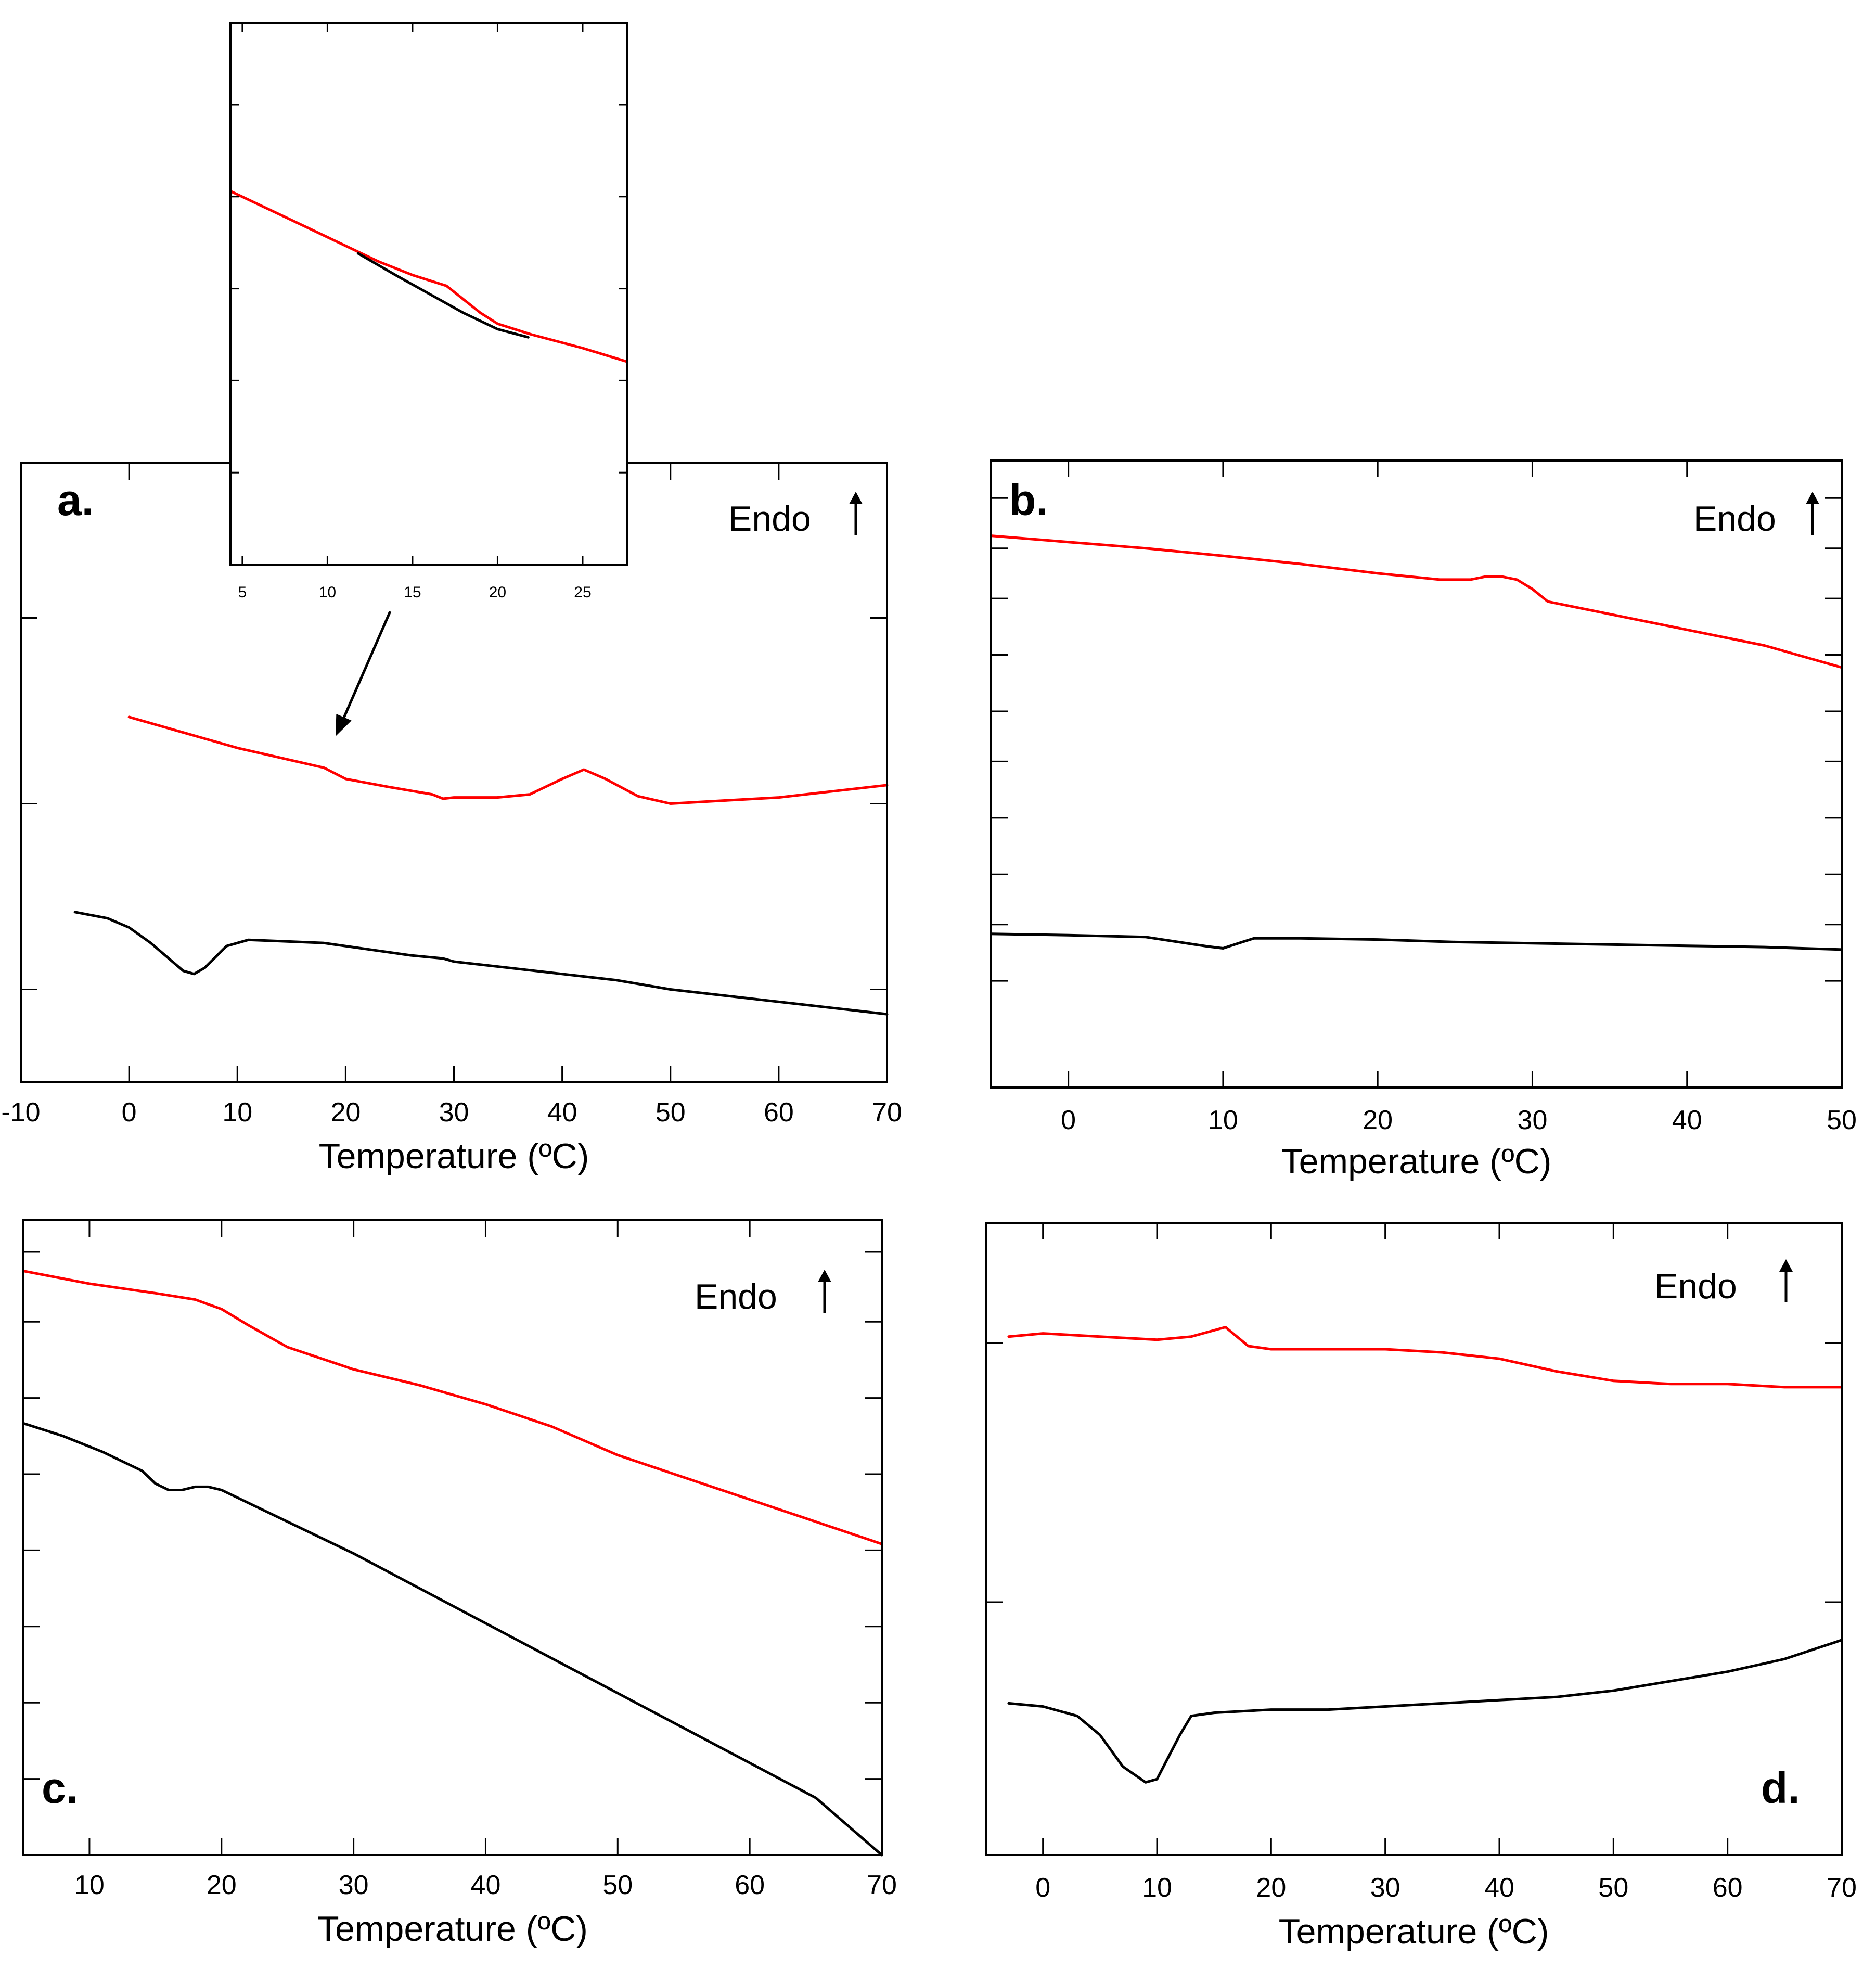 This screenshot has width=1876, height=1970. What do you see at coordinates (20, 1113) in the screenshot?
I see `x-tick-label: -10` at bounding box center [20, 1113].